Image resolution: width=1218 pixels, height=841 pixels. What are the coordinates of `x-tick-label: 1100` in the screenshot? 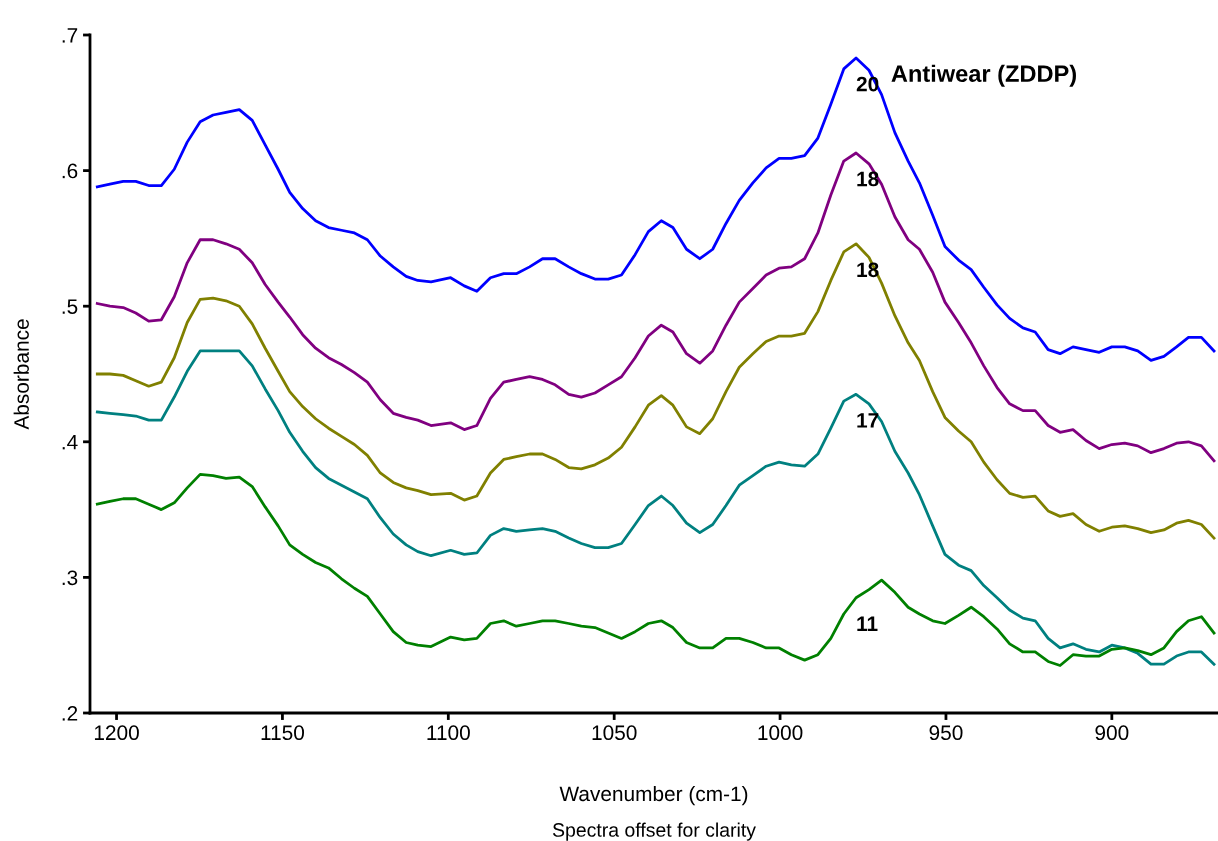 It's located at (448, 733).